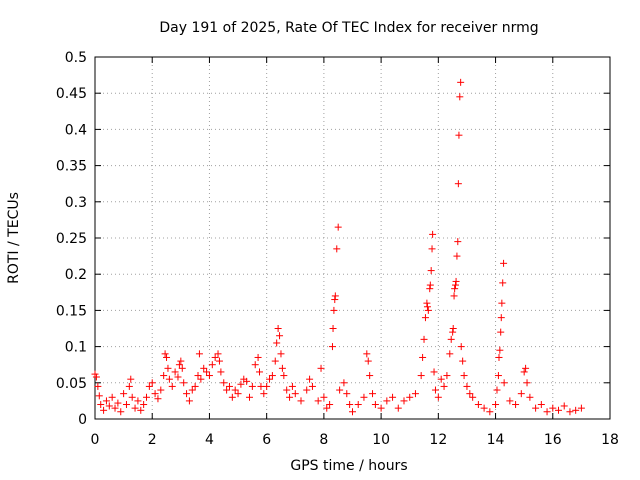  What do you see at coordinates (355, 440) in the screenshot?
I see `x-tick-labels: 0 2 4 6 8 10 12 14 16 18` at bounding box center [355, 440].